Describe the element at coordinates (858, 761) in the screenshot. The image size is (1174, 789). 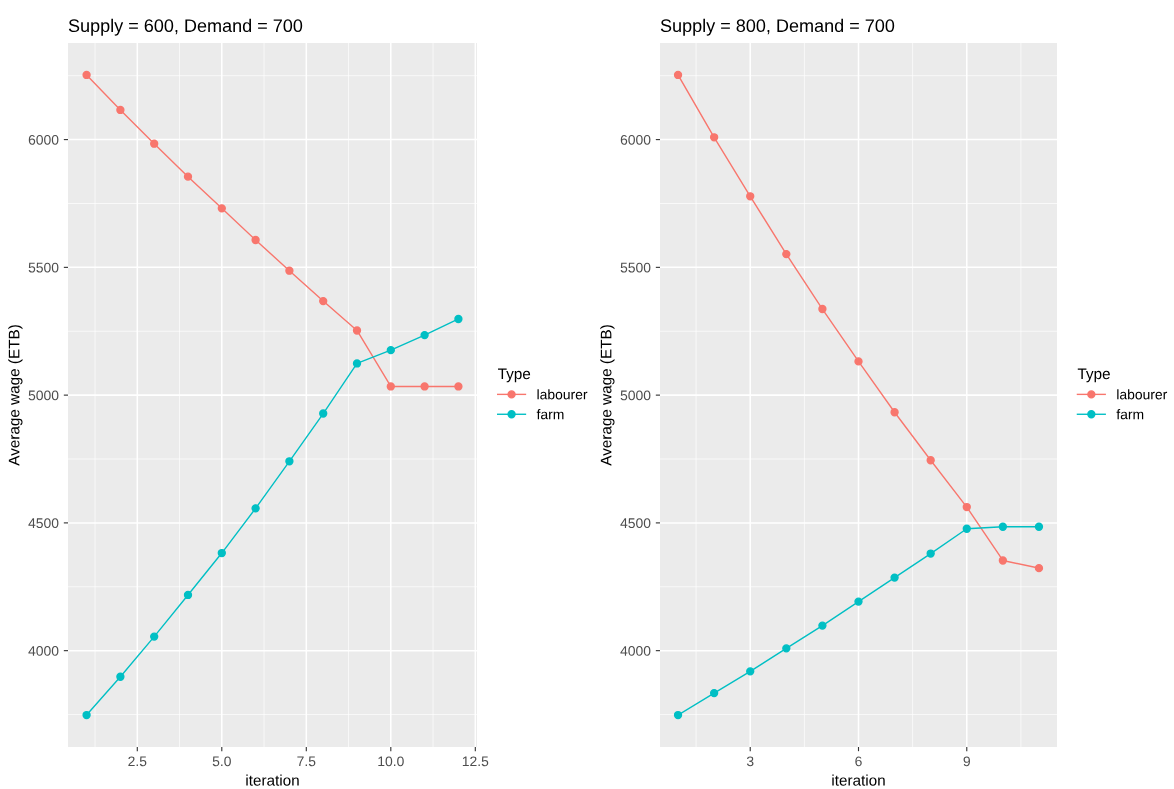
I see `x-tick-label: 6` at that location.